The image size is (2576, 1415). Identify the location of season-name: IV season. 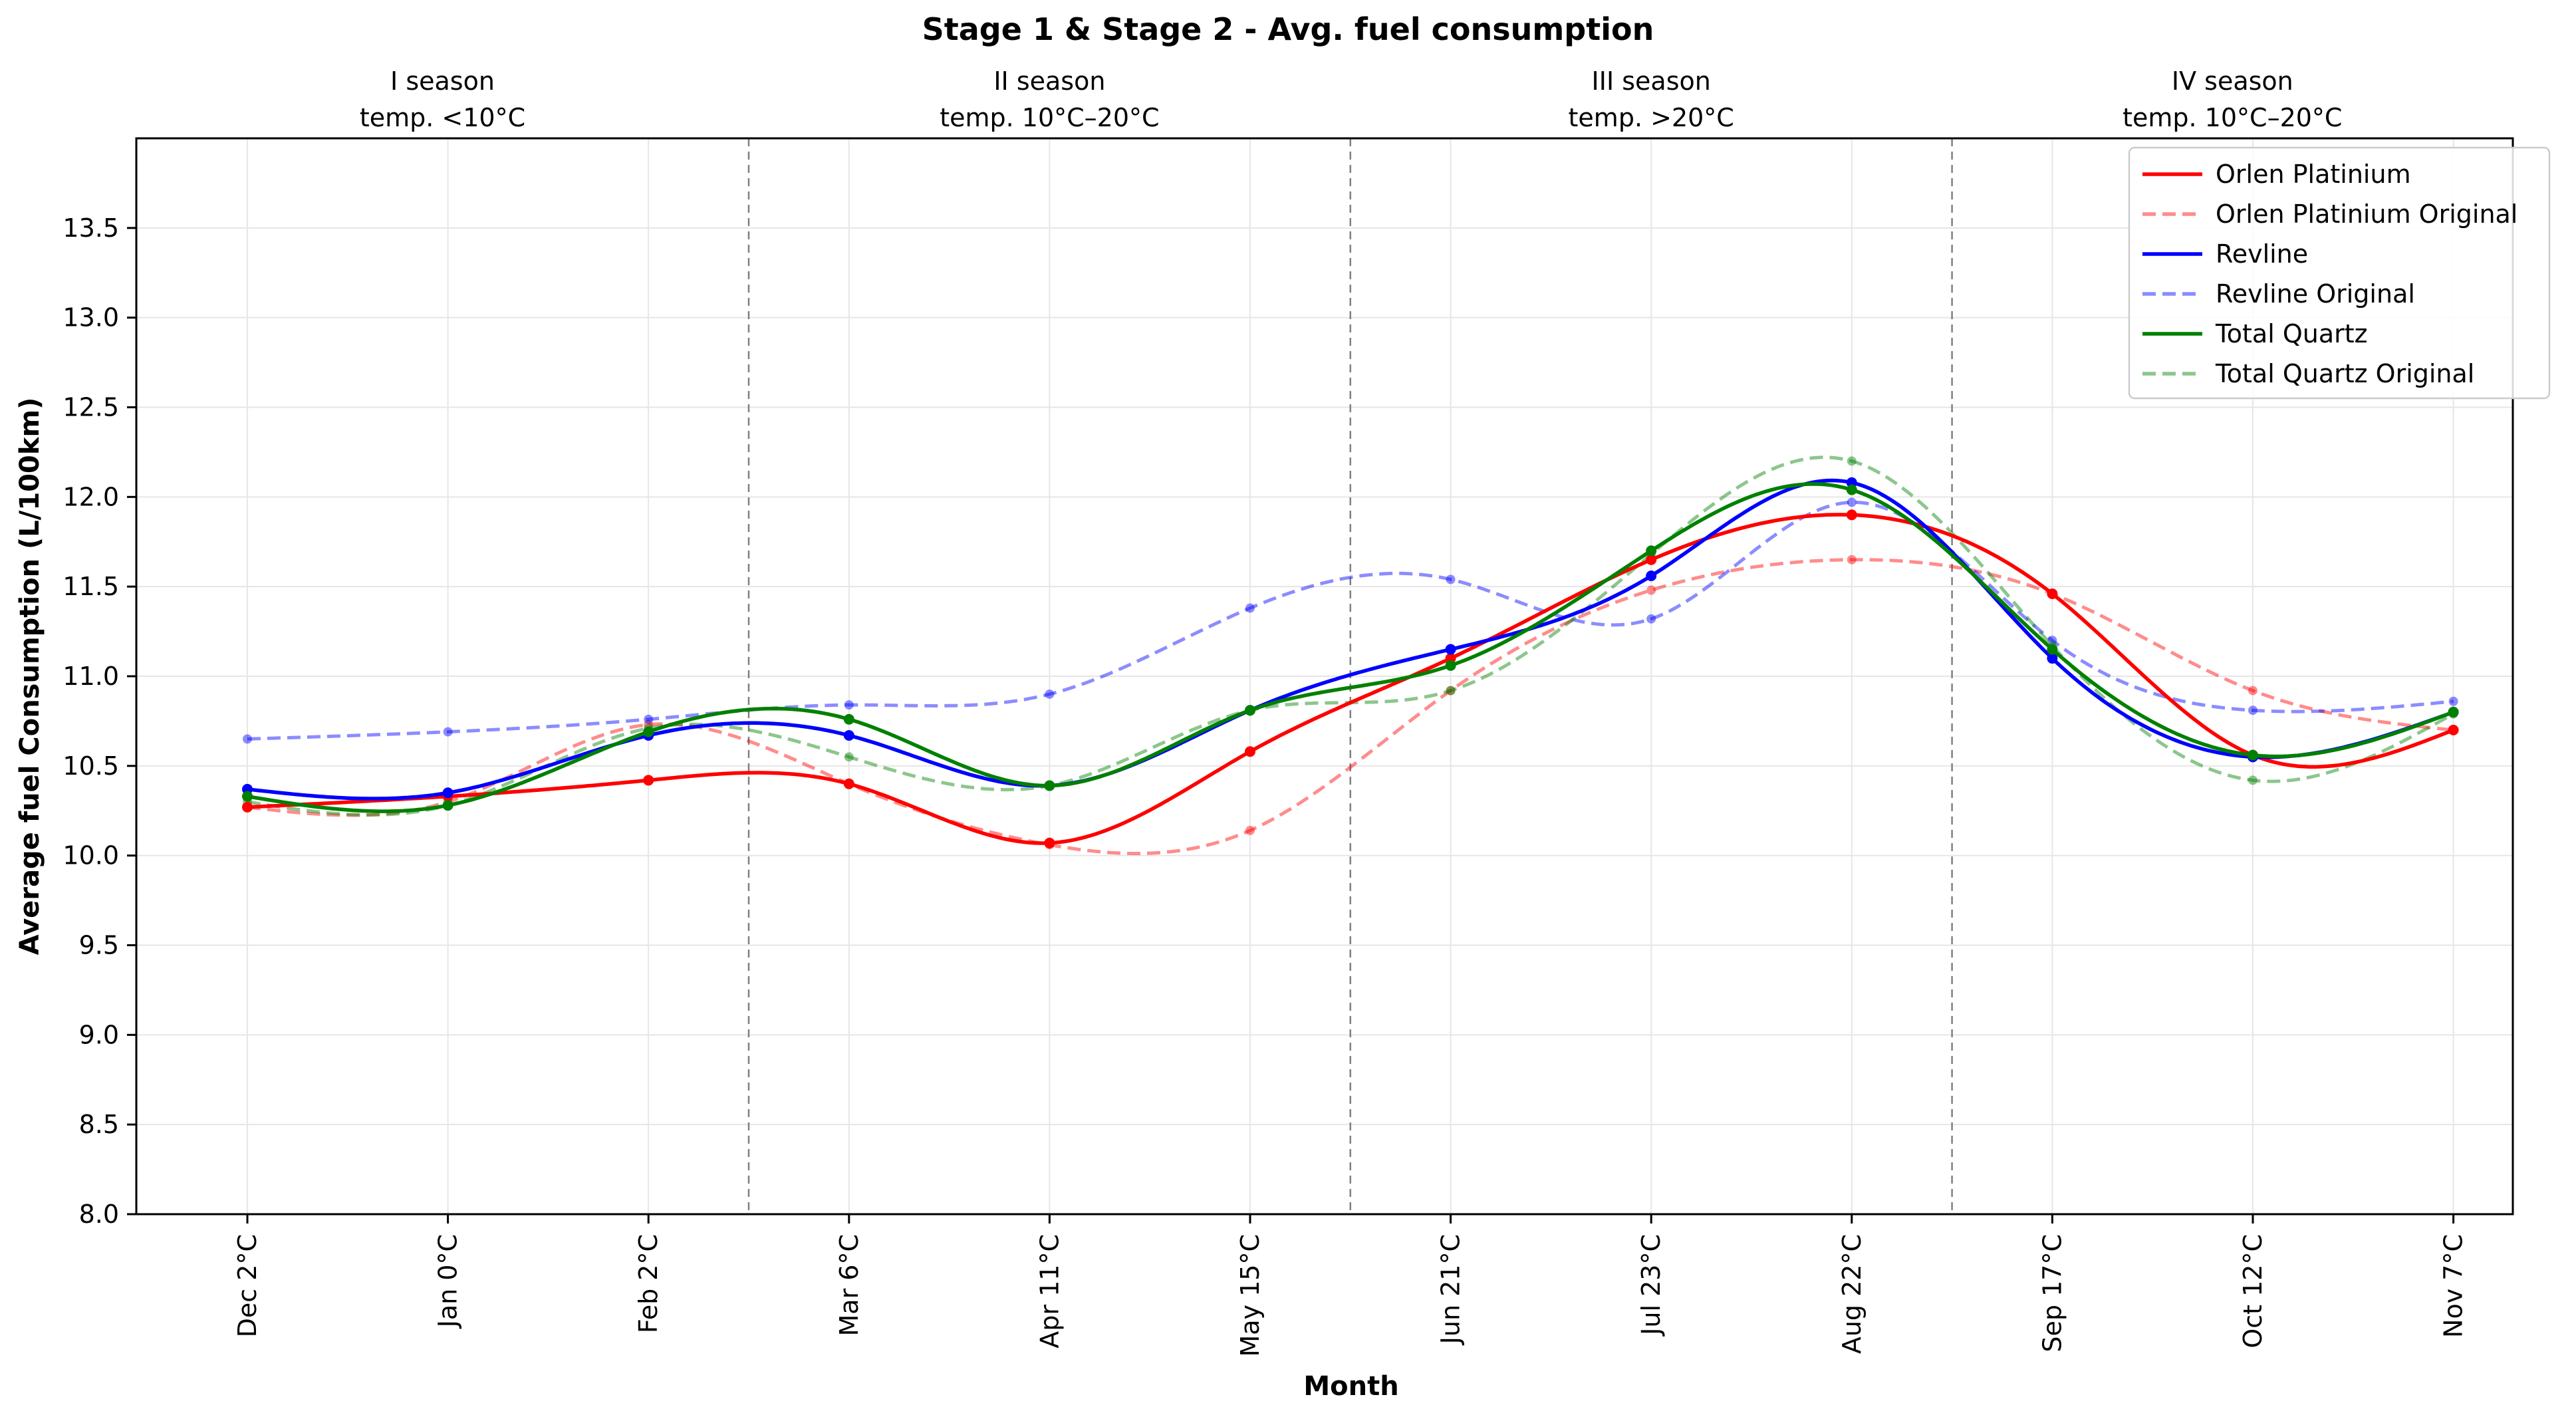
(2232, 81).